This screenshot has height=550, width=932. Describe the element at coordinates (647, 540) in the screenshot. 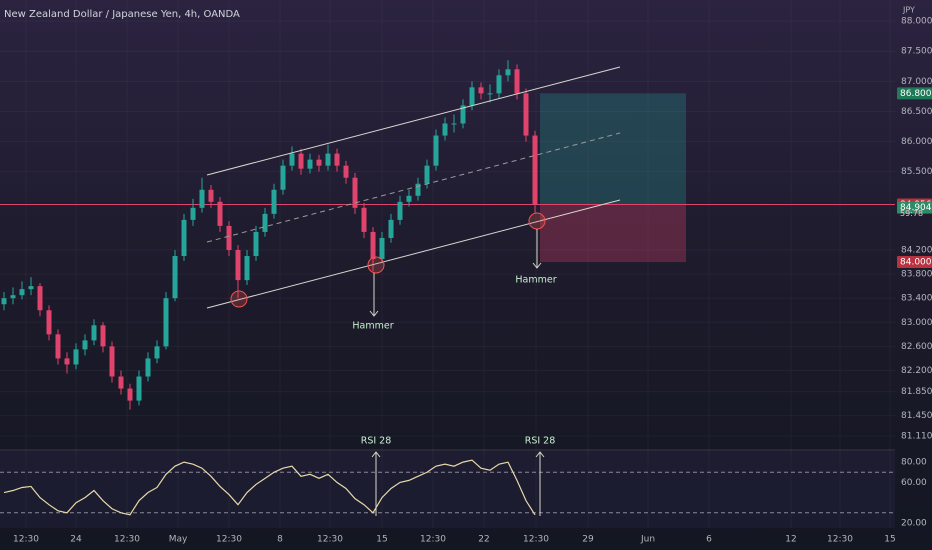

I see `x-tick-label: Jun` at that location.